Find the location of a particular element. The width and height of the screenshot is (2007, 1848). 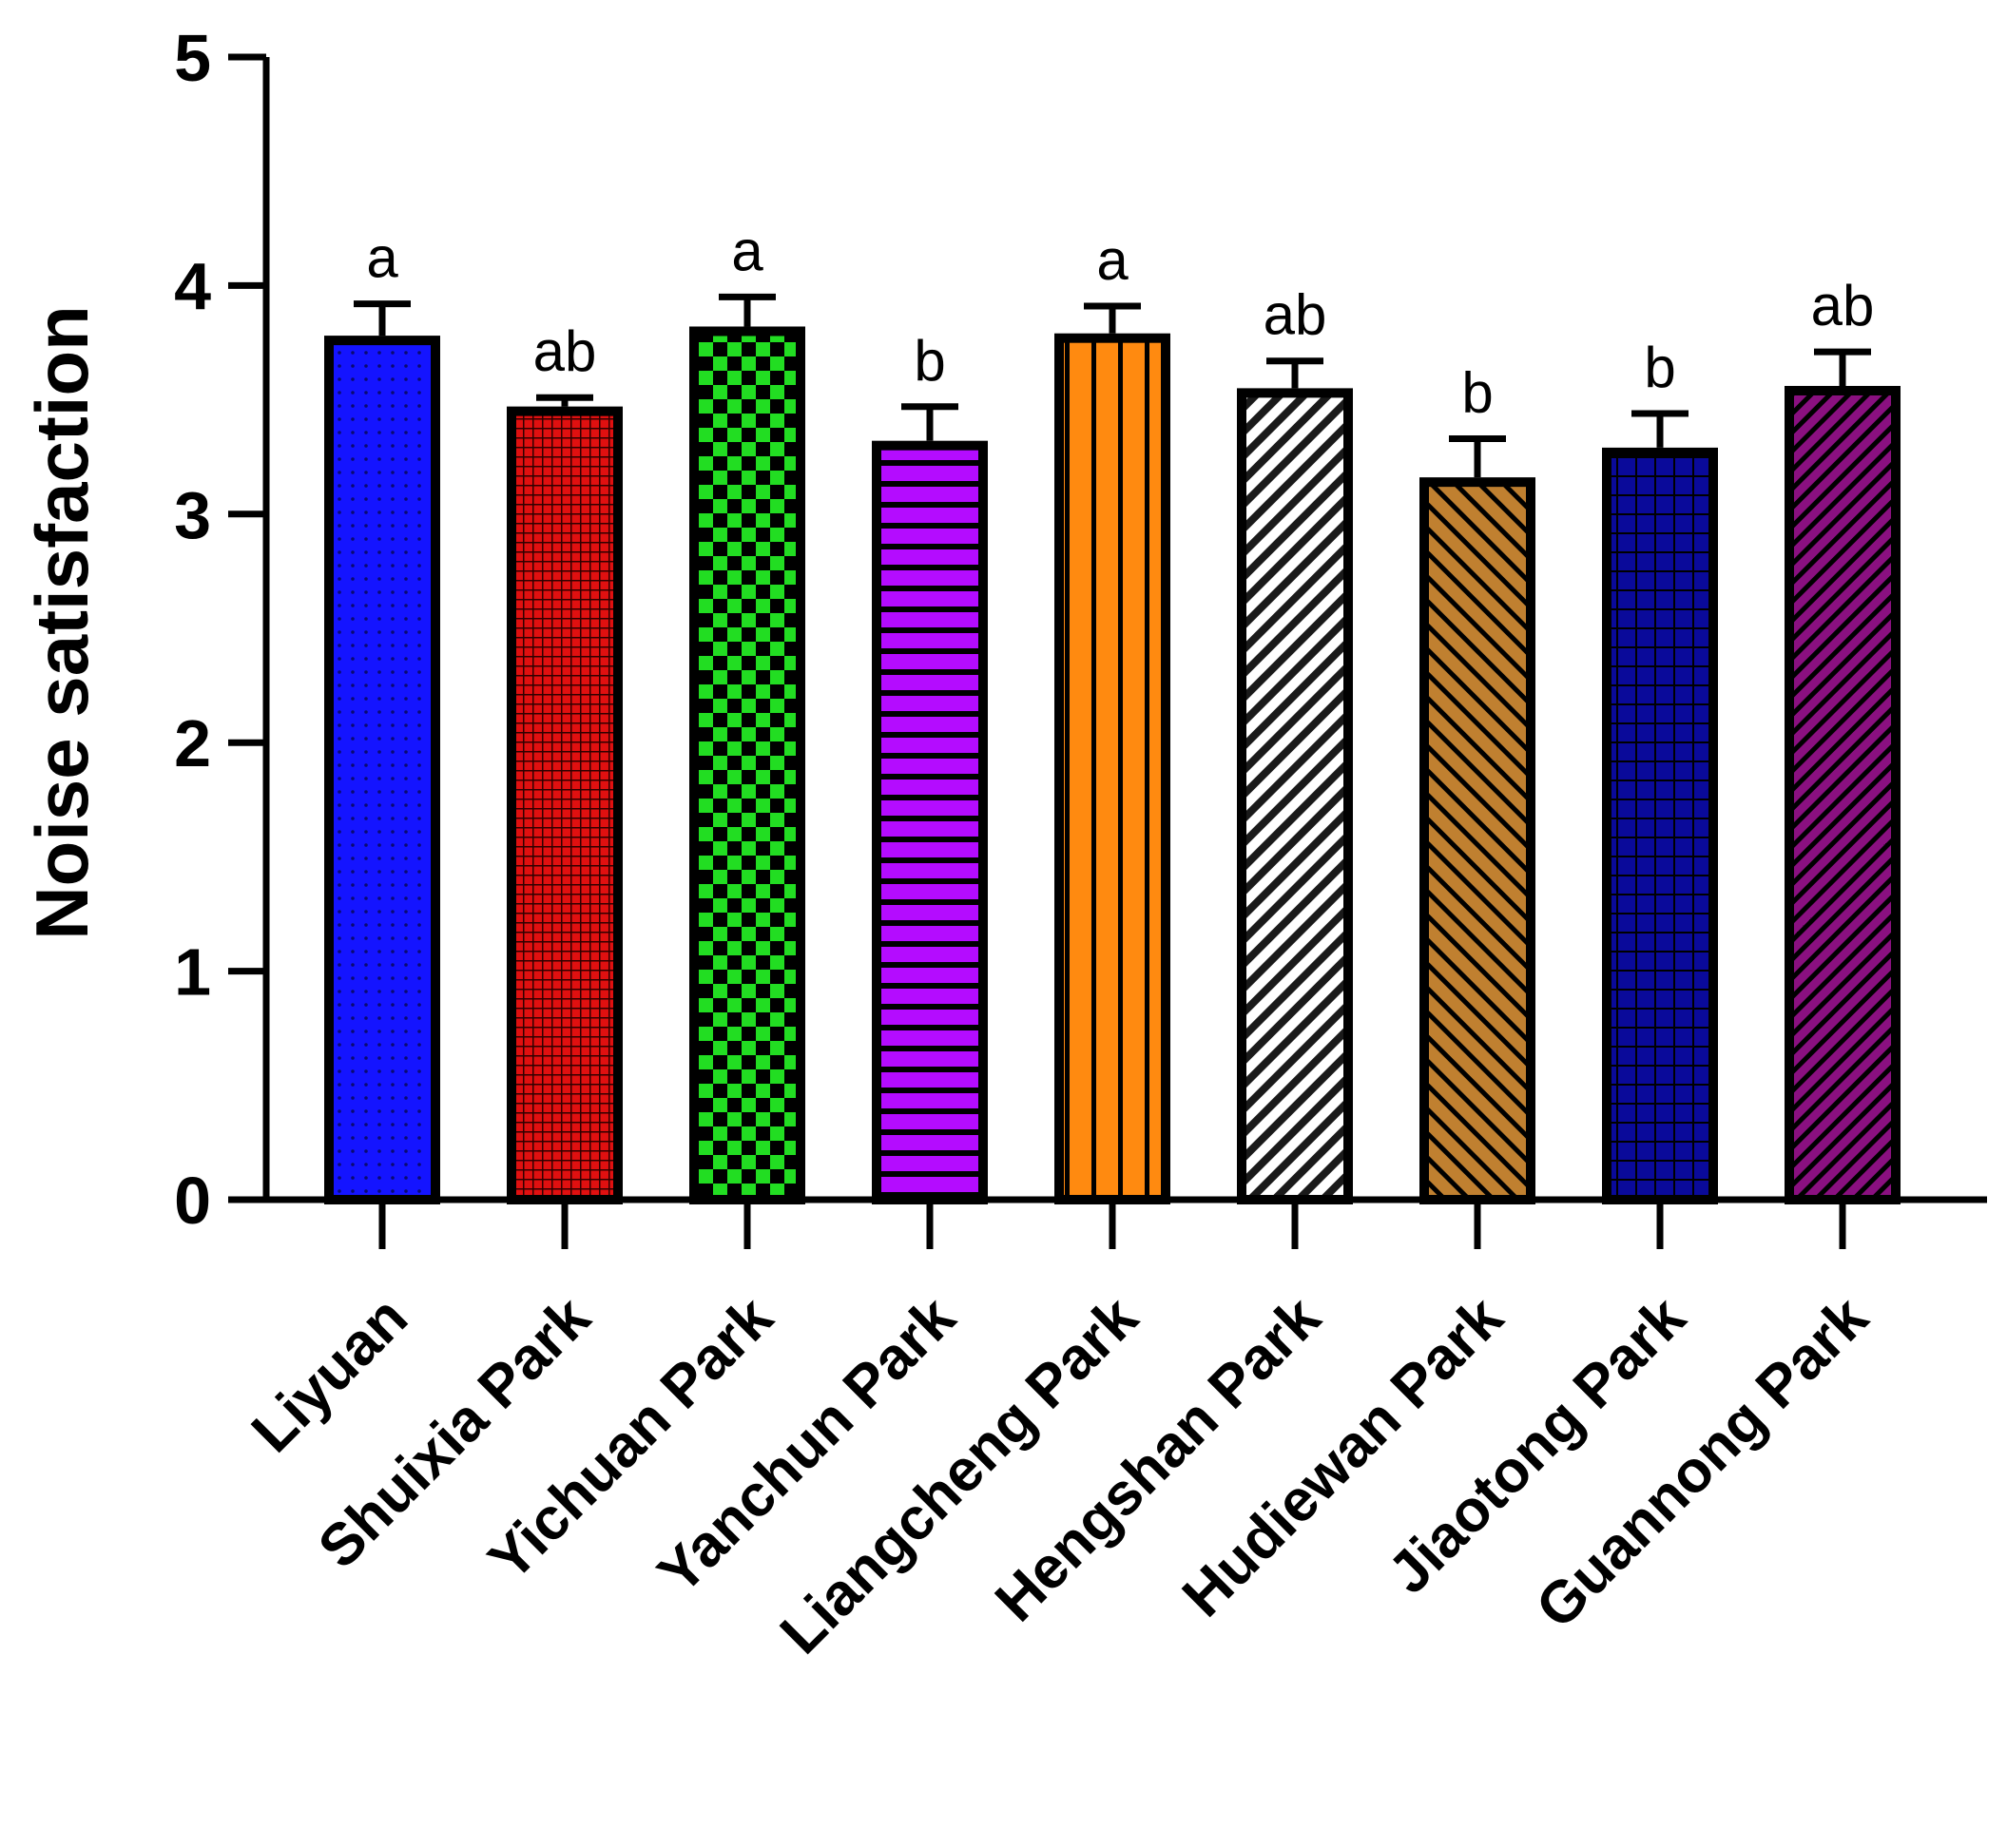

y-axis-label-group: Noise satisfaction is located at coordinates (62, 622).